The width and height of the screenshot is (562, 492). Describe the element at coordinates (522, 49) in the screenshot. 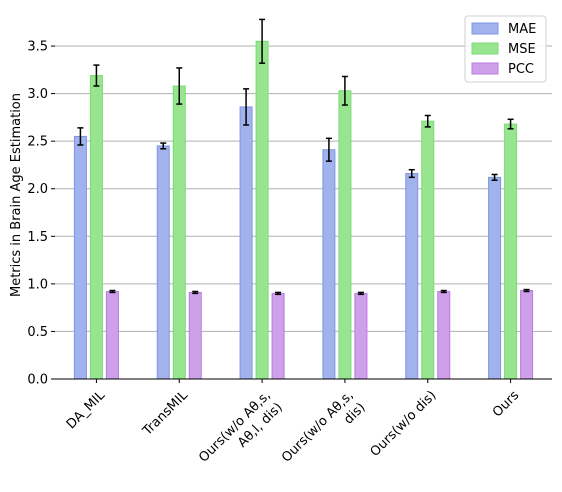

I see `legend-label-mse: MSE` at that location.